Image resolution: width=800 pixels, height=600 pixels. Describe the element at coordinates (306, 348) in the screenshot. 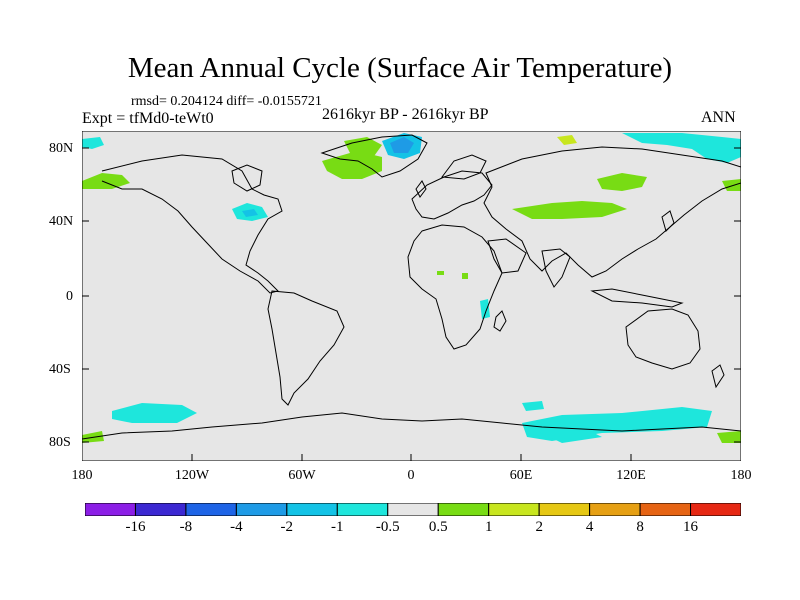

I see `coastline-south-america` at that location.